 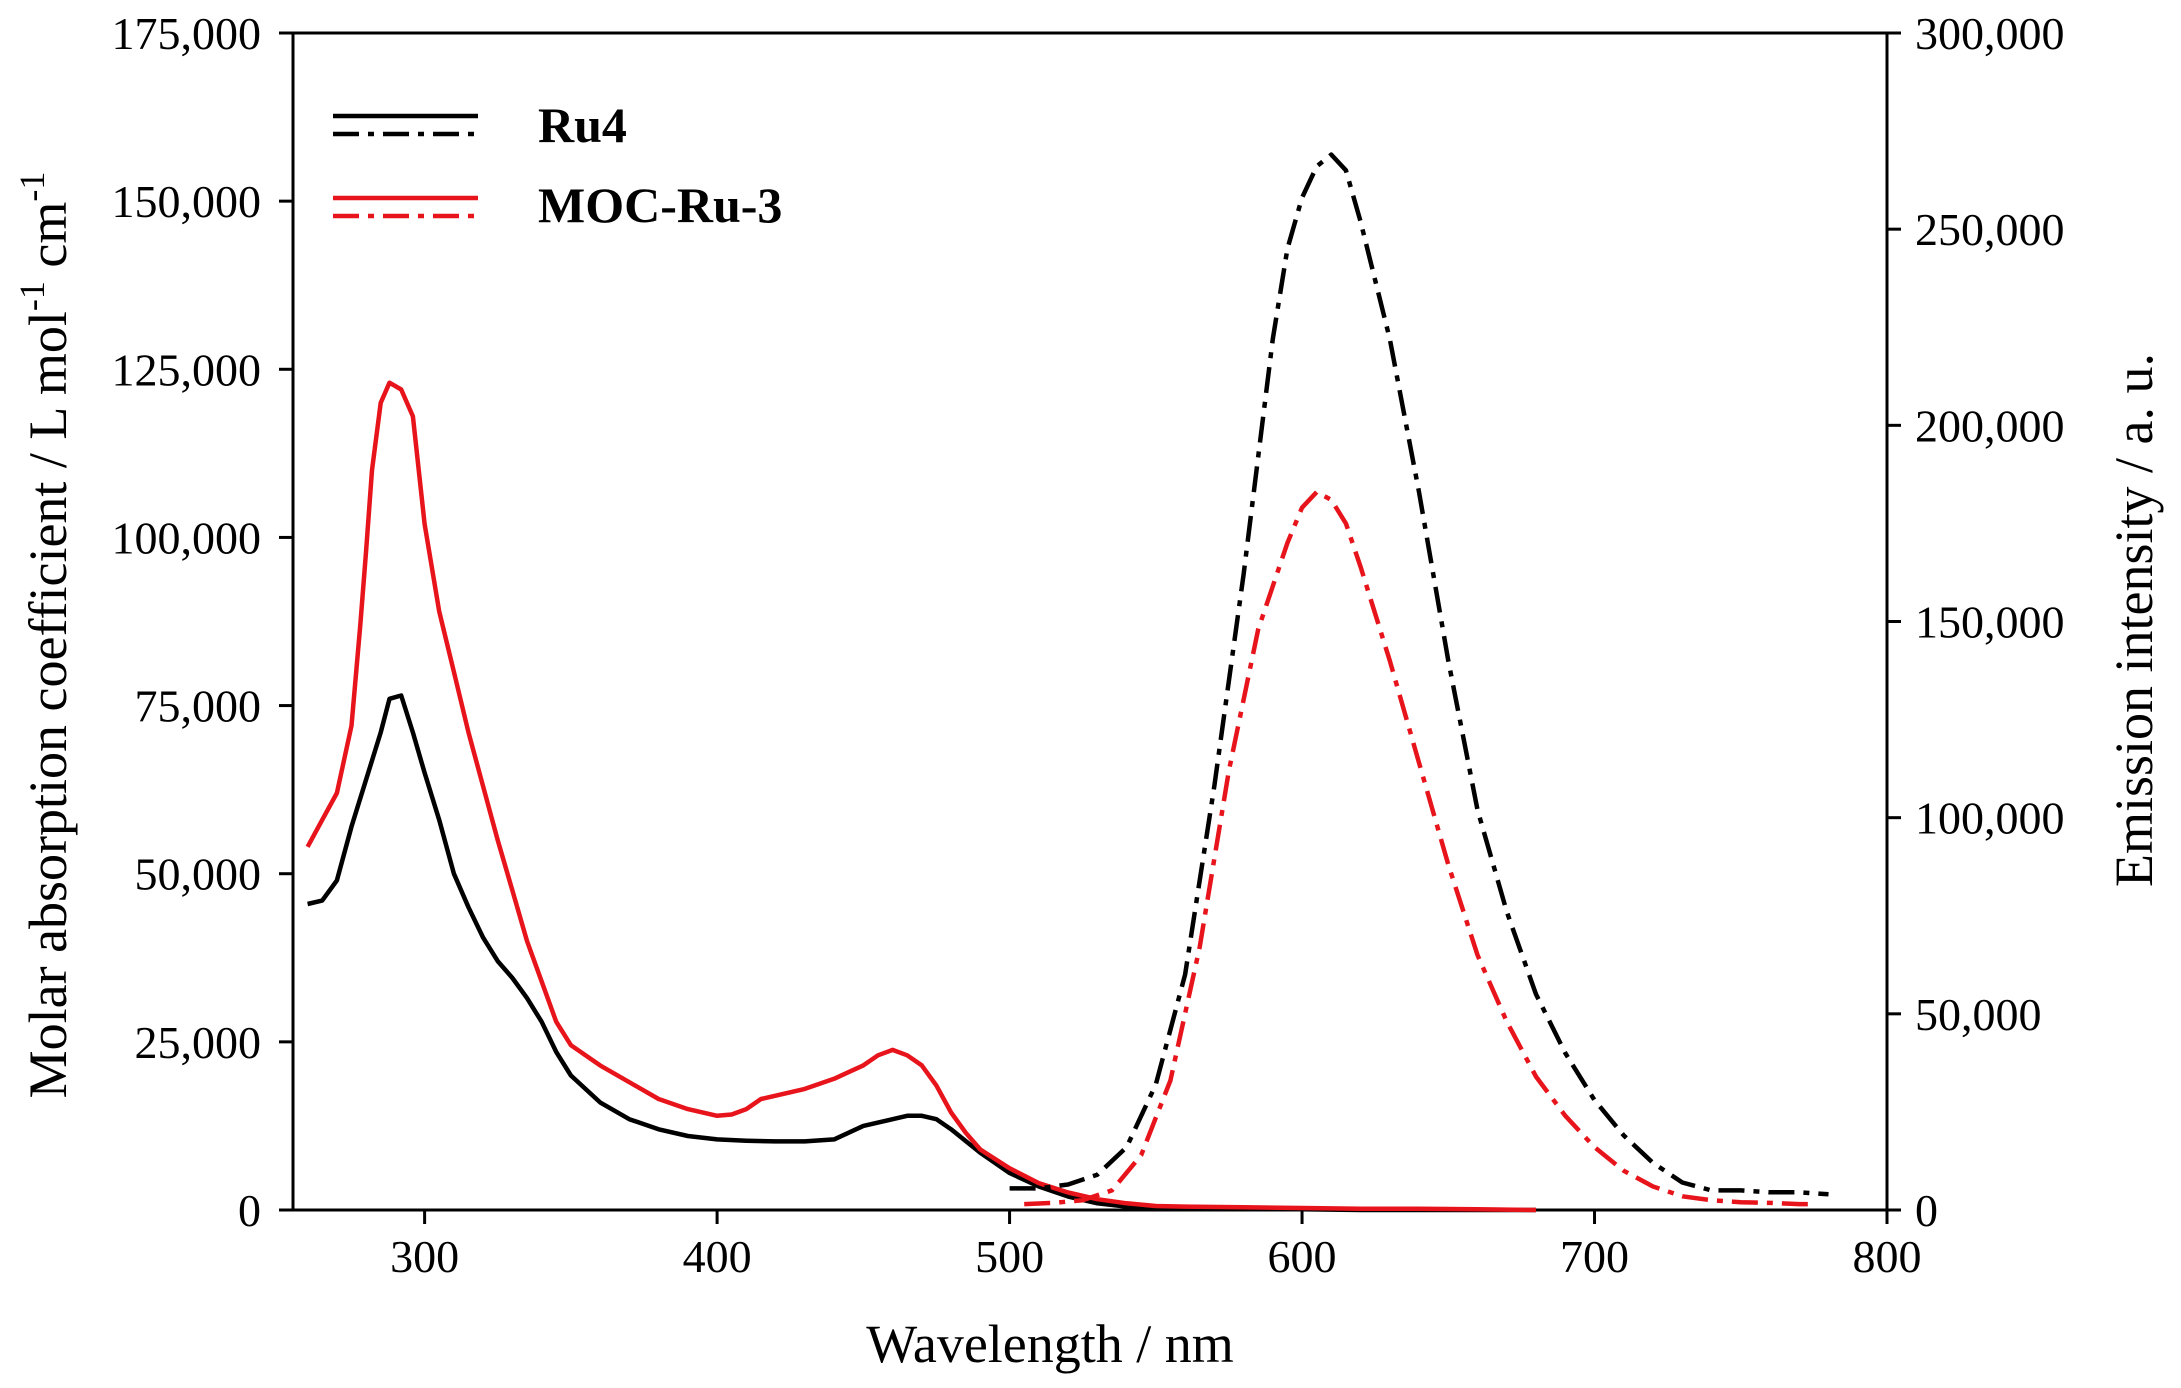 I want to click on right-y-tick-label: 150,000, so click(x=1990, y=622).